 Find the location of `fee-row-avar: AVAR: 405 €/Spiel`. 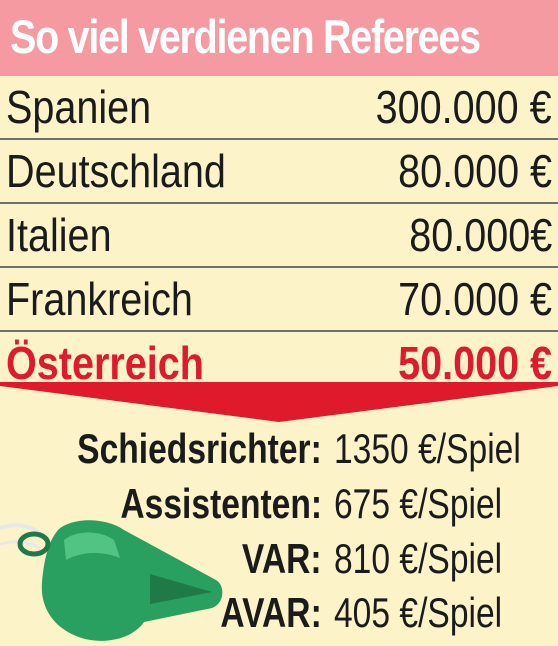

fee-row-avar: AVAR: 405 €/Spiel is located at coordinates (279, 613).